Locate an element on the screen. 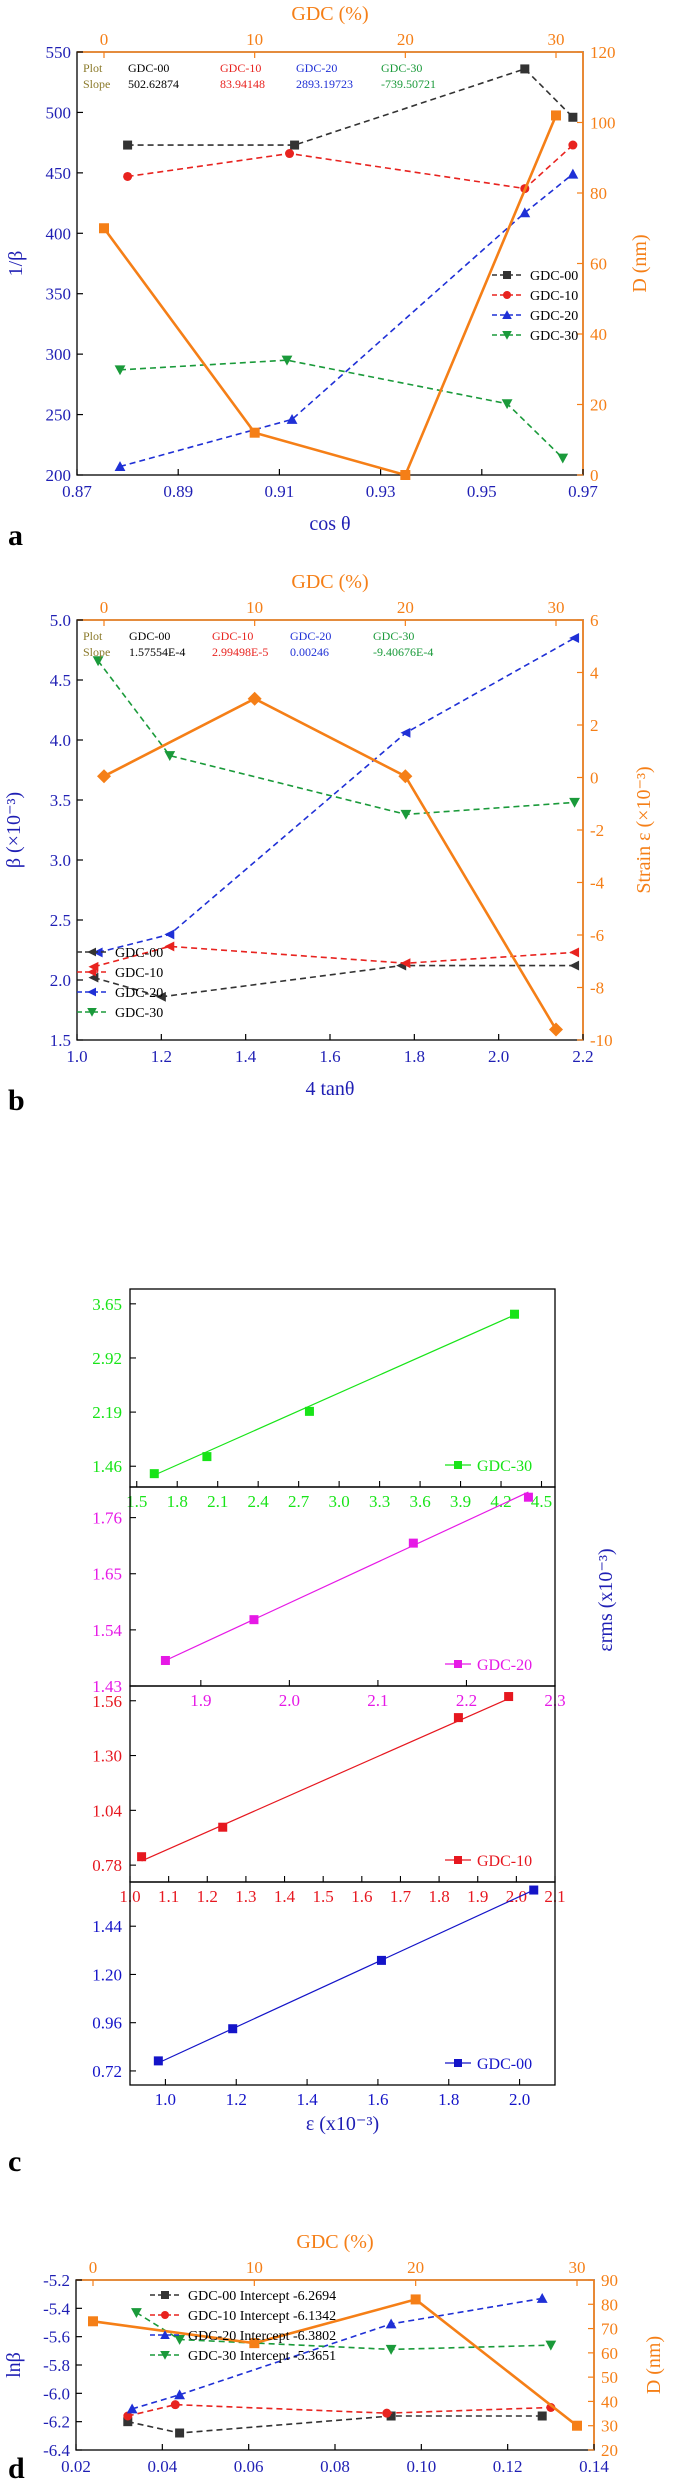 The height and width of the screenshot is (2481, 676). y-tick-label: 1.46 is located at coordinates (107, 1466).